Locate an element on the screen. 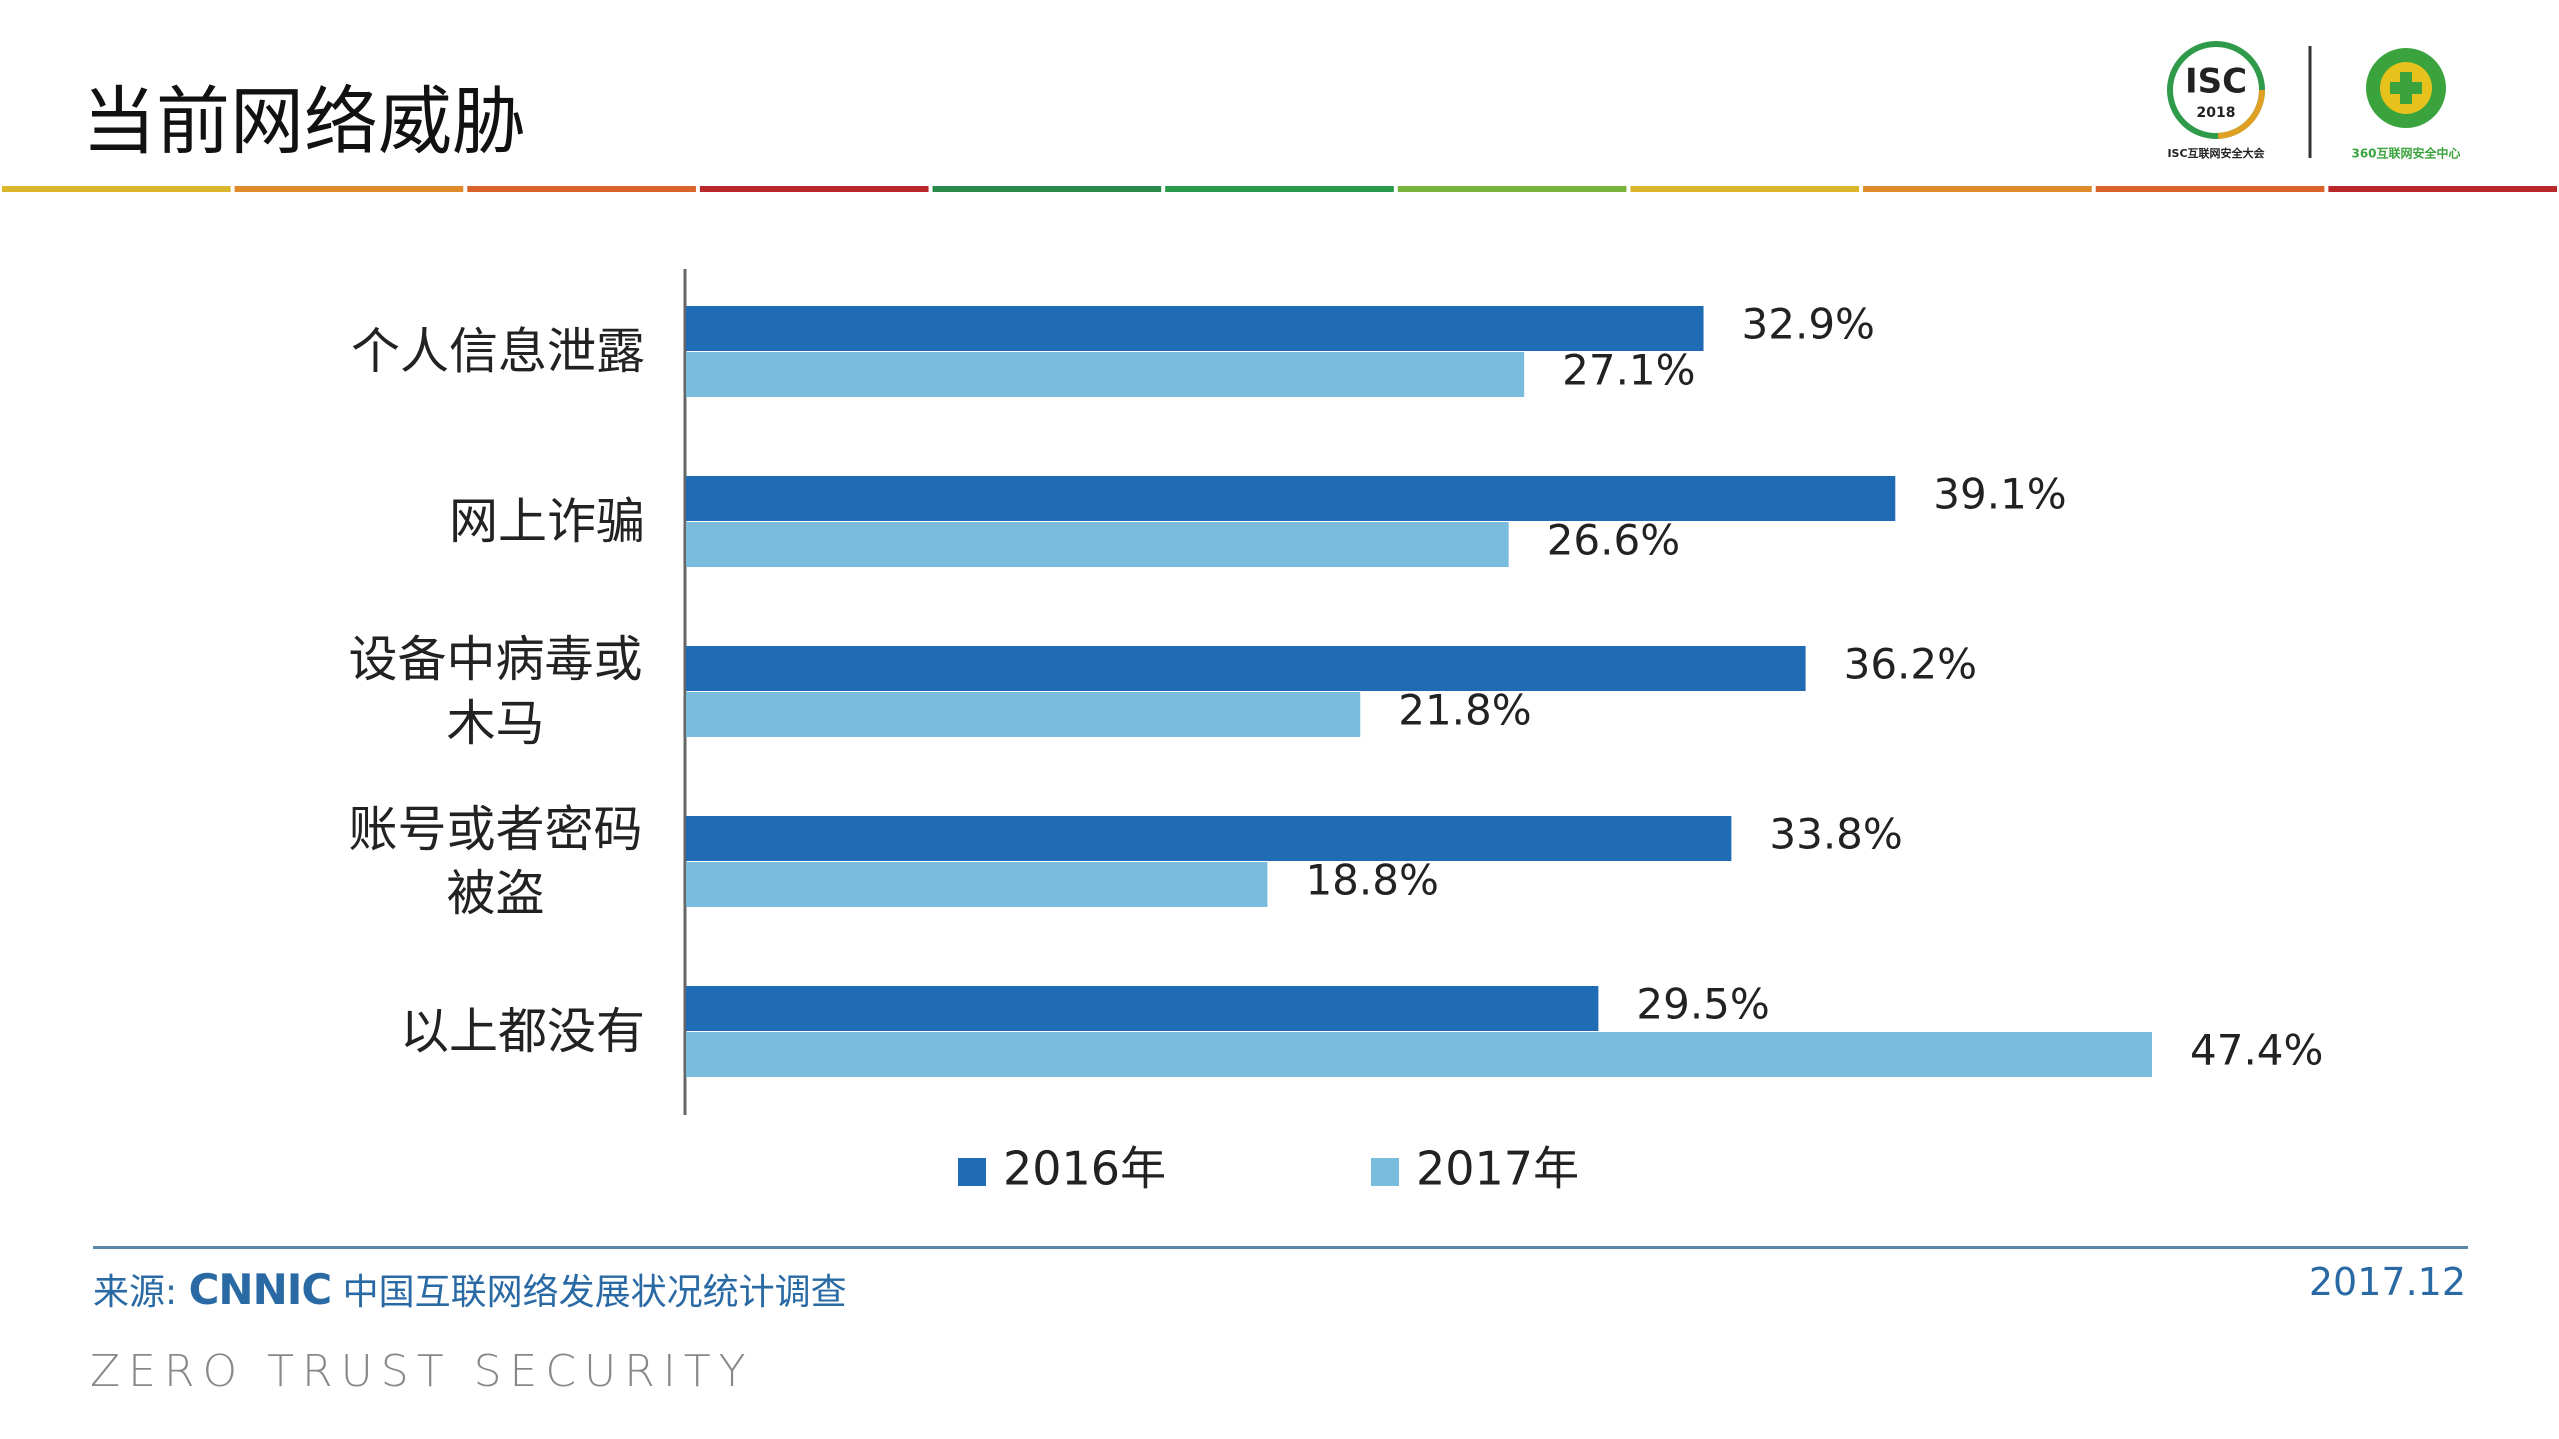  category-label-box: 网上诈骗 is located at coordinates (547, 522).